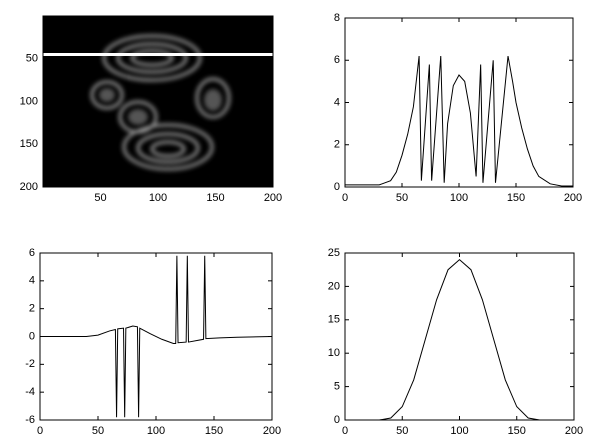 Image resolution: width=589 pixels, height=437 pixels. What do you see at coordinates (334, 320) in the screenshot?
I see `y-tick-label: 15` at bounding box center [334, 320].